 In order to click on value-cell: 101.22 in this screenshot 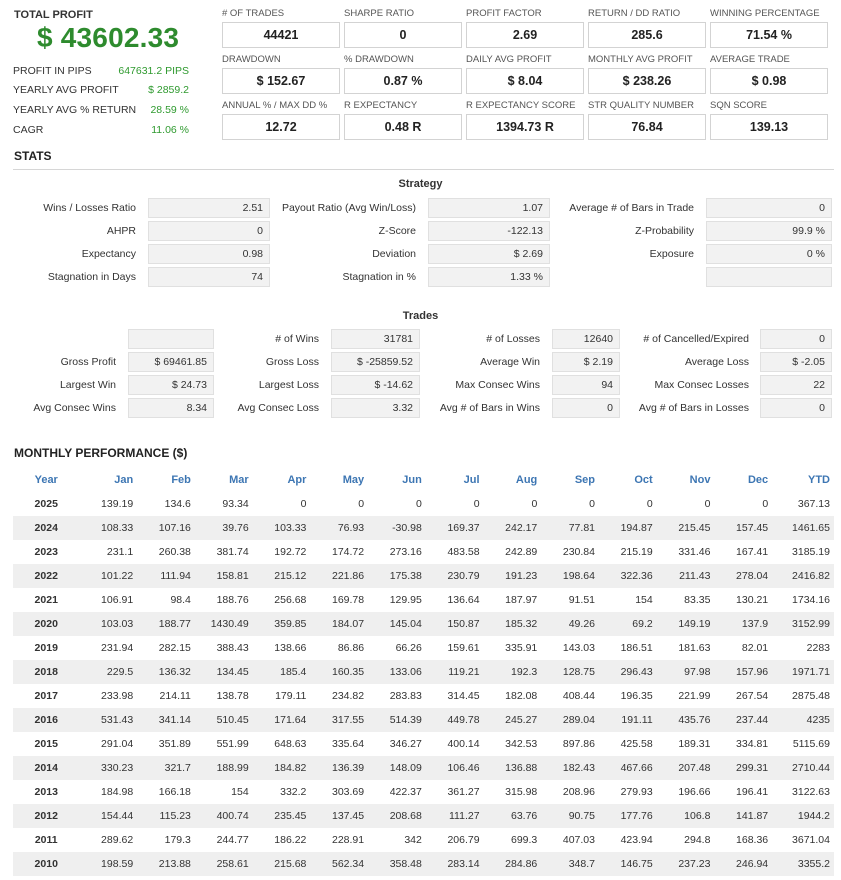, I will do `click(108, 576)`.